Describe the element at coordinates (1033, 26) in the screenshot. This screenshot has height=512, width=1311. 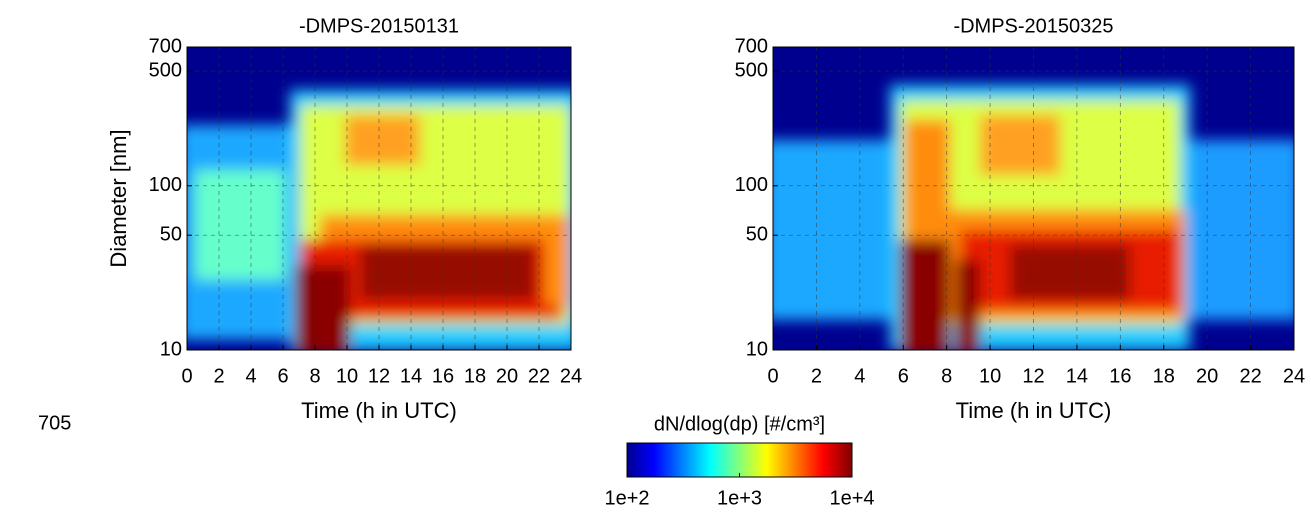
I see `chart-title: -DMPS-20150325` at that location.